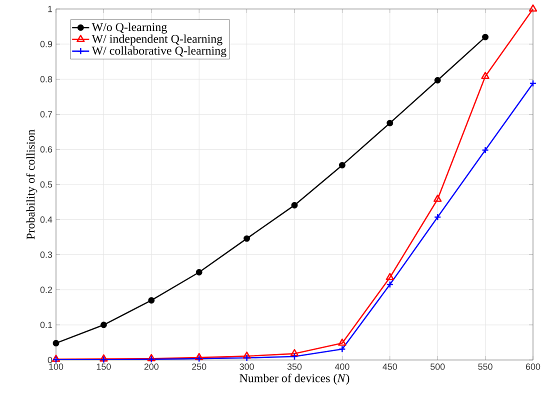 This screenshot has height=404, width=543. I want to click on y-tick-label: 0.4, so click(46, 219).